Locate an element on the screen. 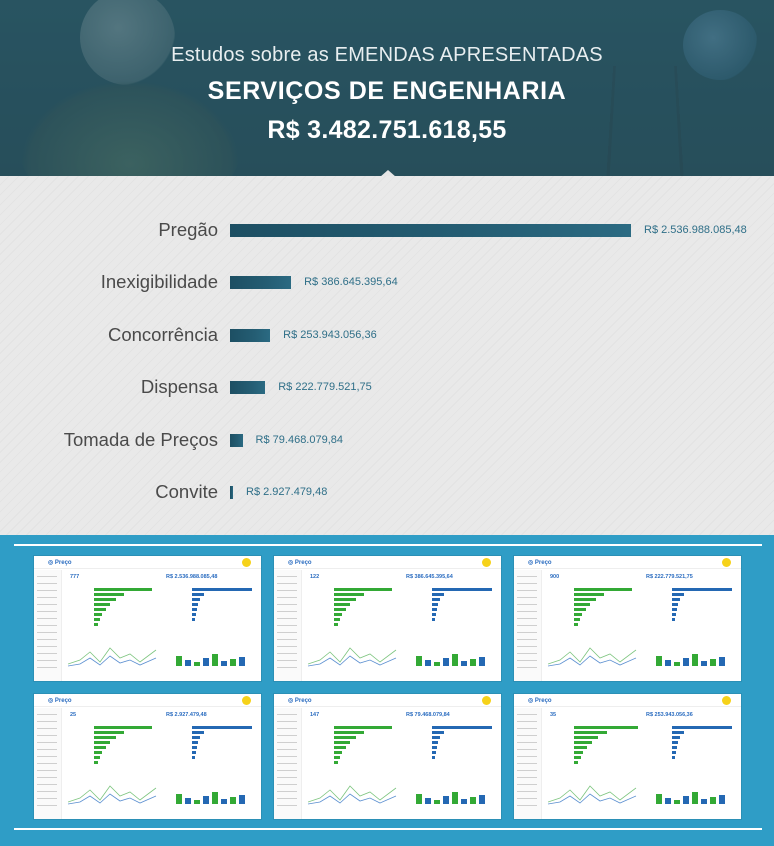 This screenshot has width=774, height=846. thumb-count: 122 is located at coordinates (315, 577).